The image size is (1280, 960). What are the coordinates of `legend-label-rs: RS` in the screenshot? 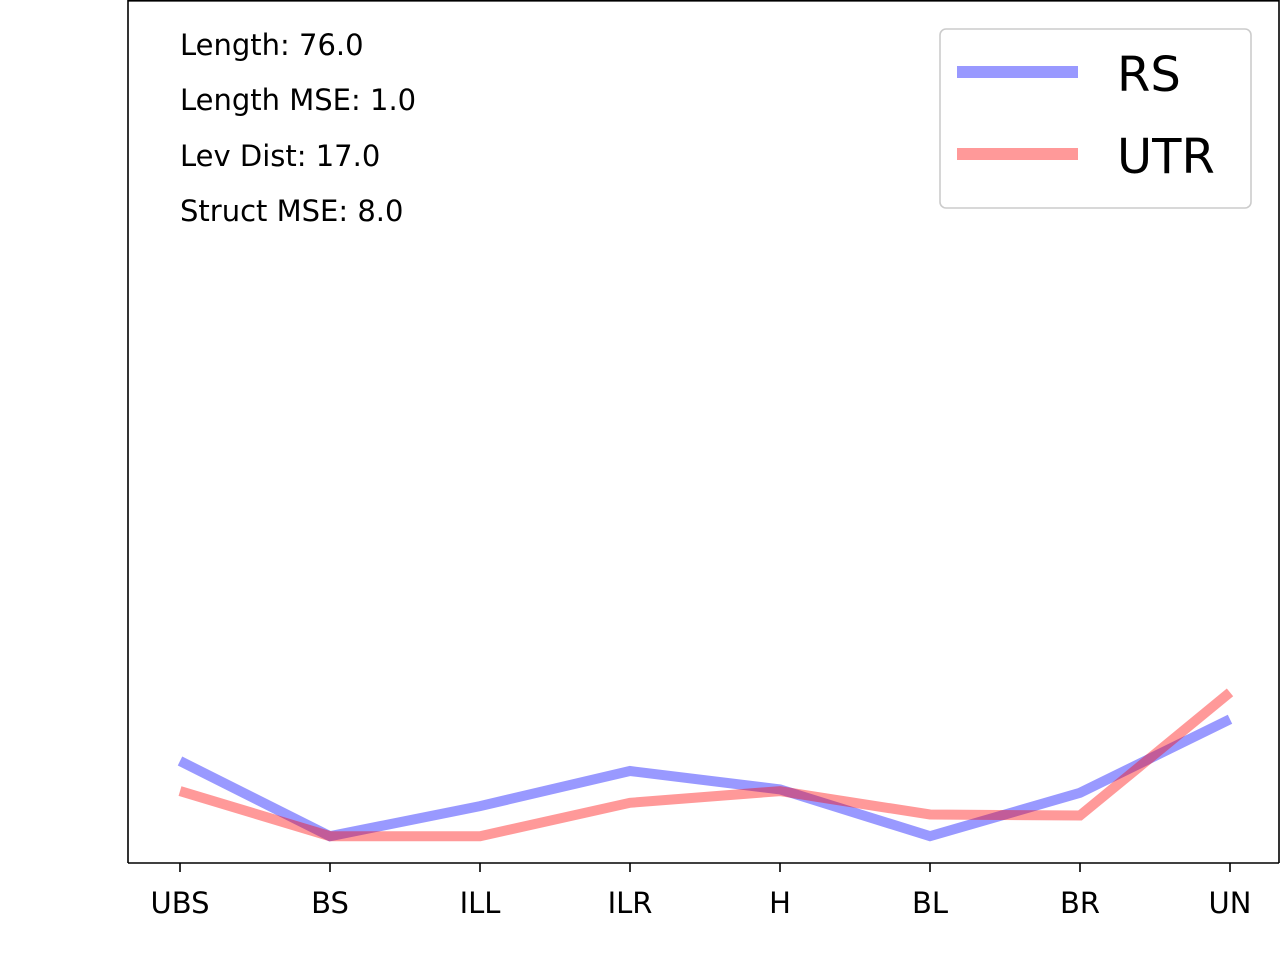 It's located at (1149, 75).